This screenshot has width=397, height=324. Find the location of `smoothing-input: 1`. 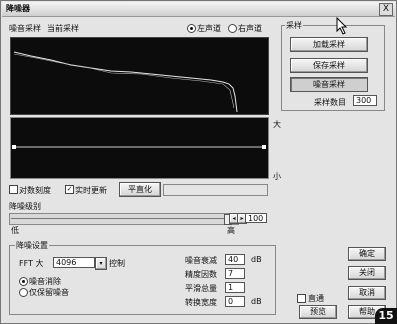

smoothing-input: 1 is located at coordinates (235, 287).